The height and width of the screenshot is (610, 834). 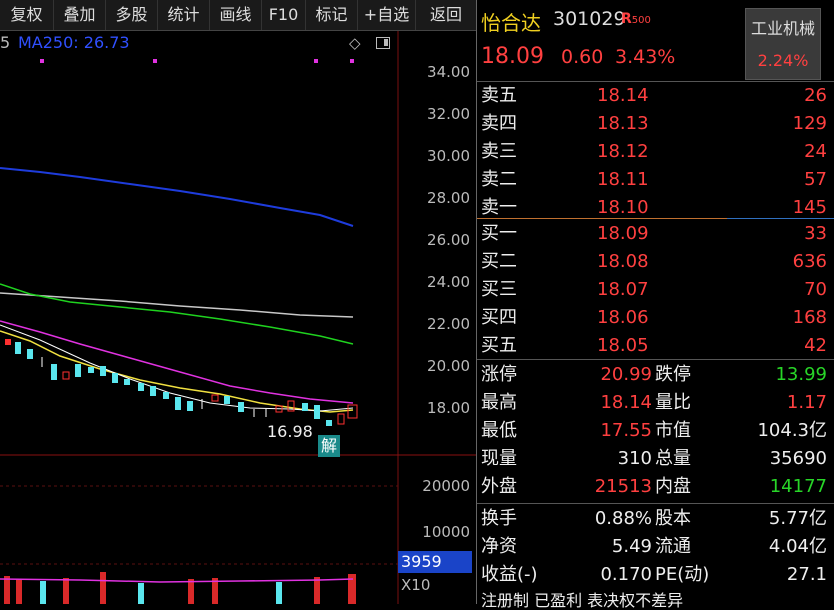 What do you see at coordinates (623, 317) in the screenshot?
I see `bid-price: 18.06` at bounding box center [623, 317].